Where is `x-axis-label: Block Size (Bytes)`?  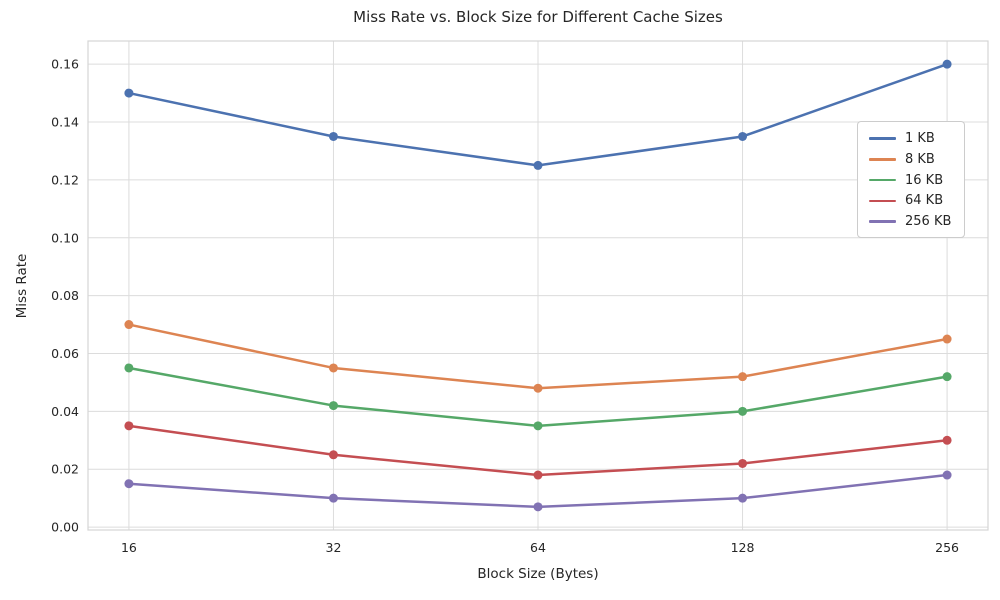 x-axis-label: Block Size (Bytes) is located at coordinates (538, 574).